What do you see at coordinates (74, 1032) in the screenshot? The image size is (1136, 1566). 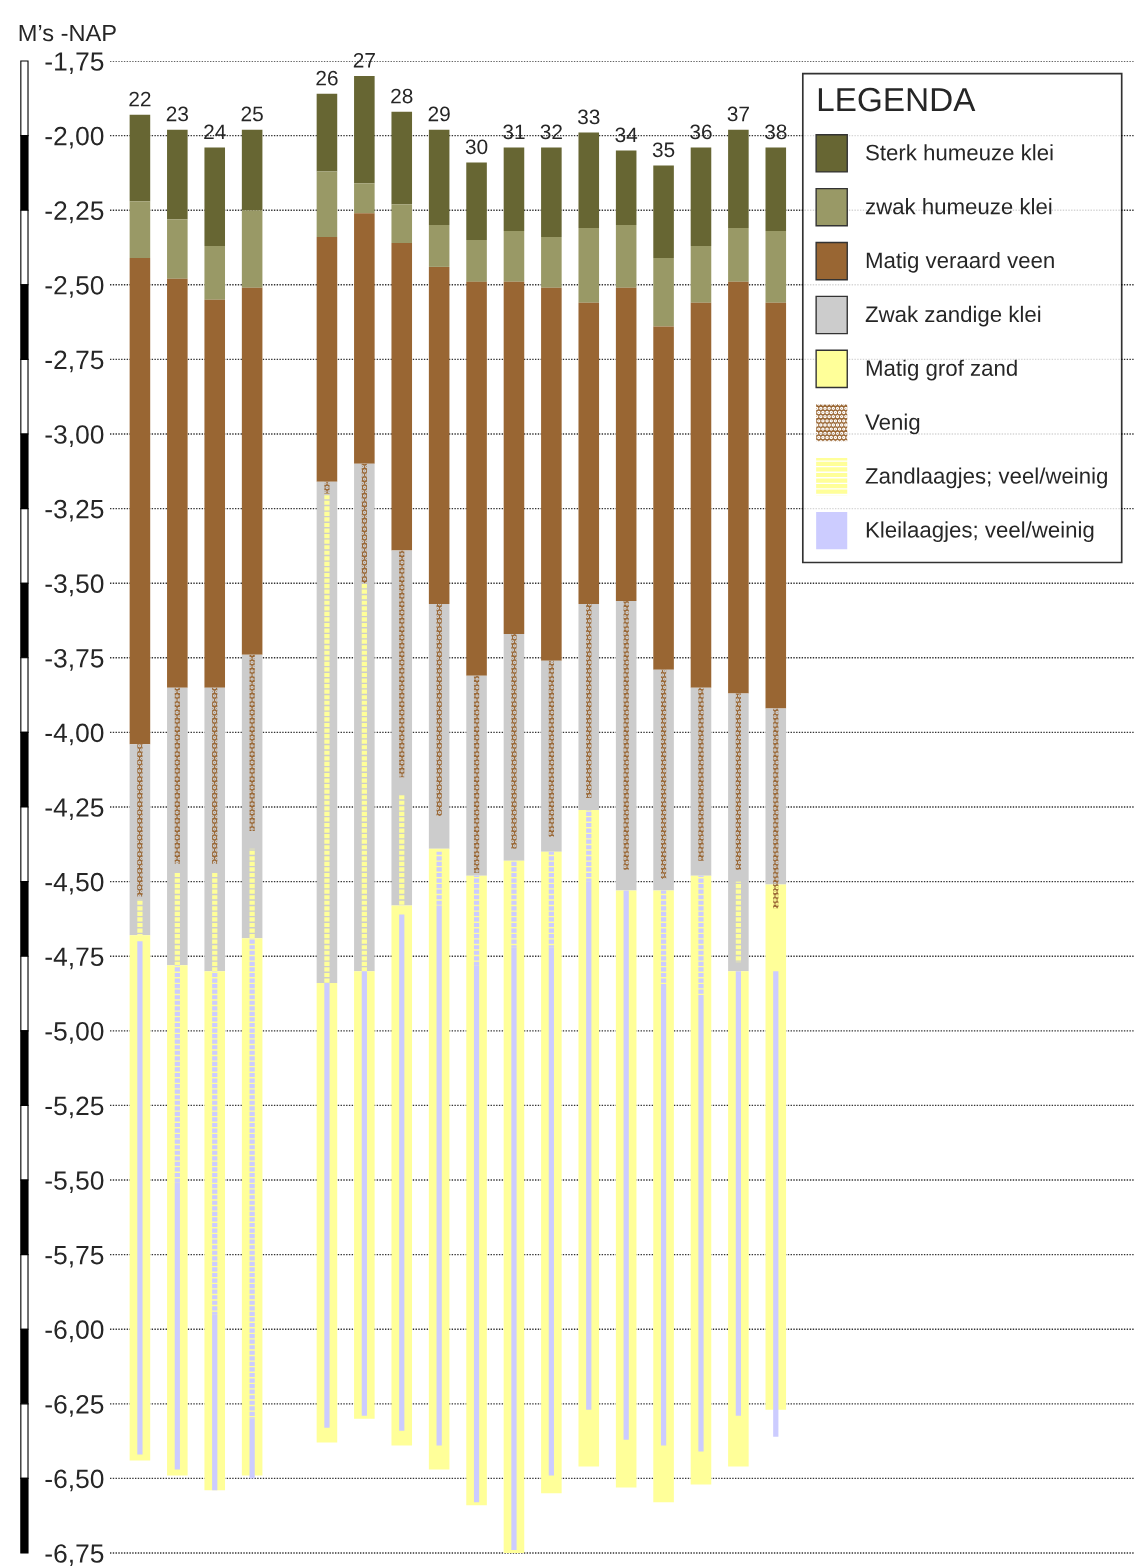 I see `y-tick-label: -5,00` at bounding box center [74, 1032].